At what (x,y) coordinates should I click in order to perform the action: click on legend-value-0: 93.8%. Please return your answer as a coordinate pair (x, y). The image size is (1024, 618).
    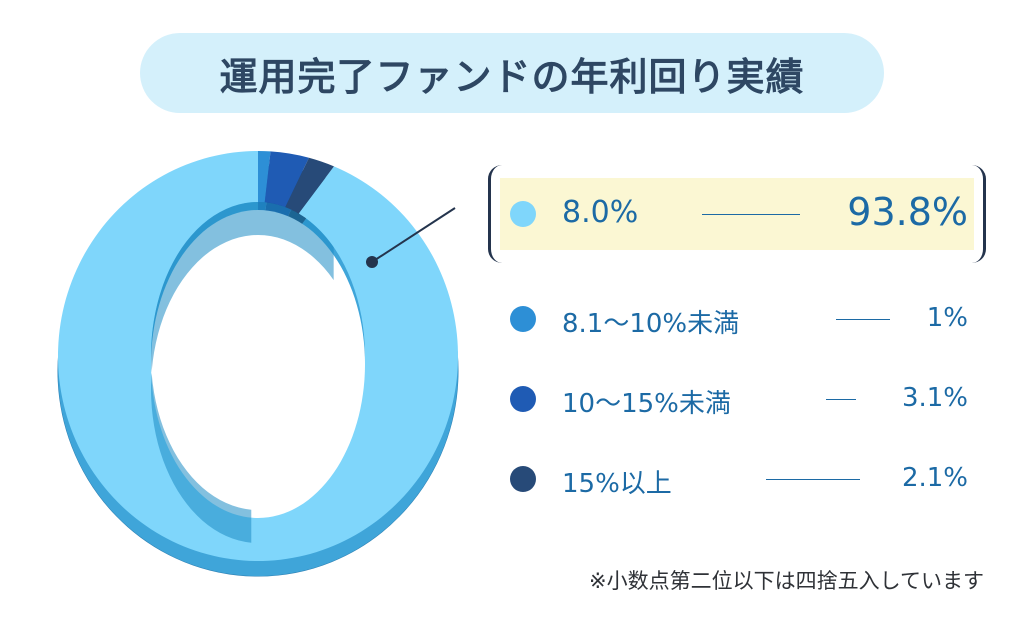
    Looking at the image, I should click on (907, 212).